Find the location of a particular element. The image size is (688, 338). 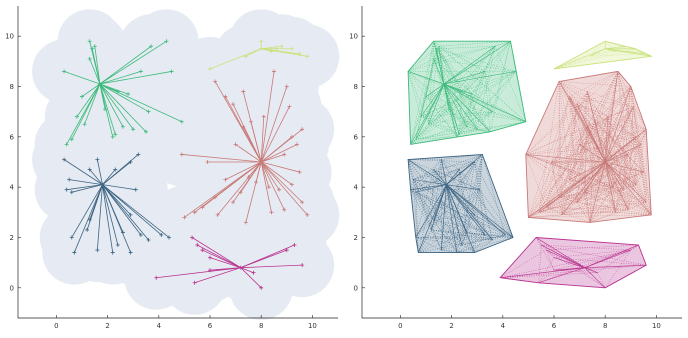

cluster-4-hull is located at coordinates (602, 55).